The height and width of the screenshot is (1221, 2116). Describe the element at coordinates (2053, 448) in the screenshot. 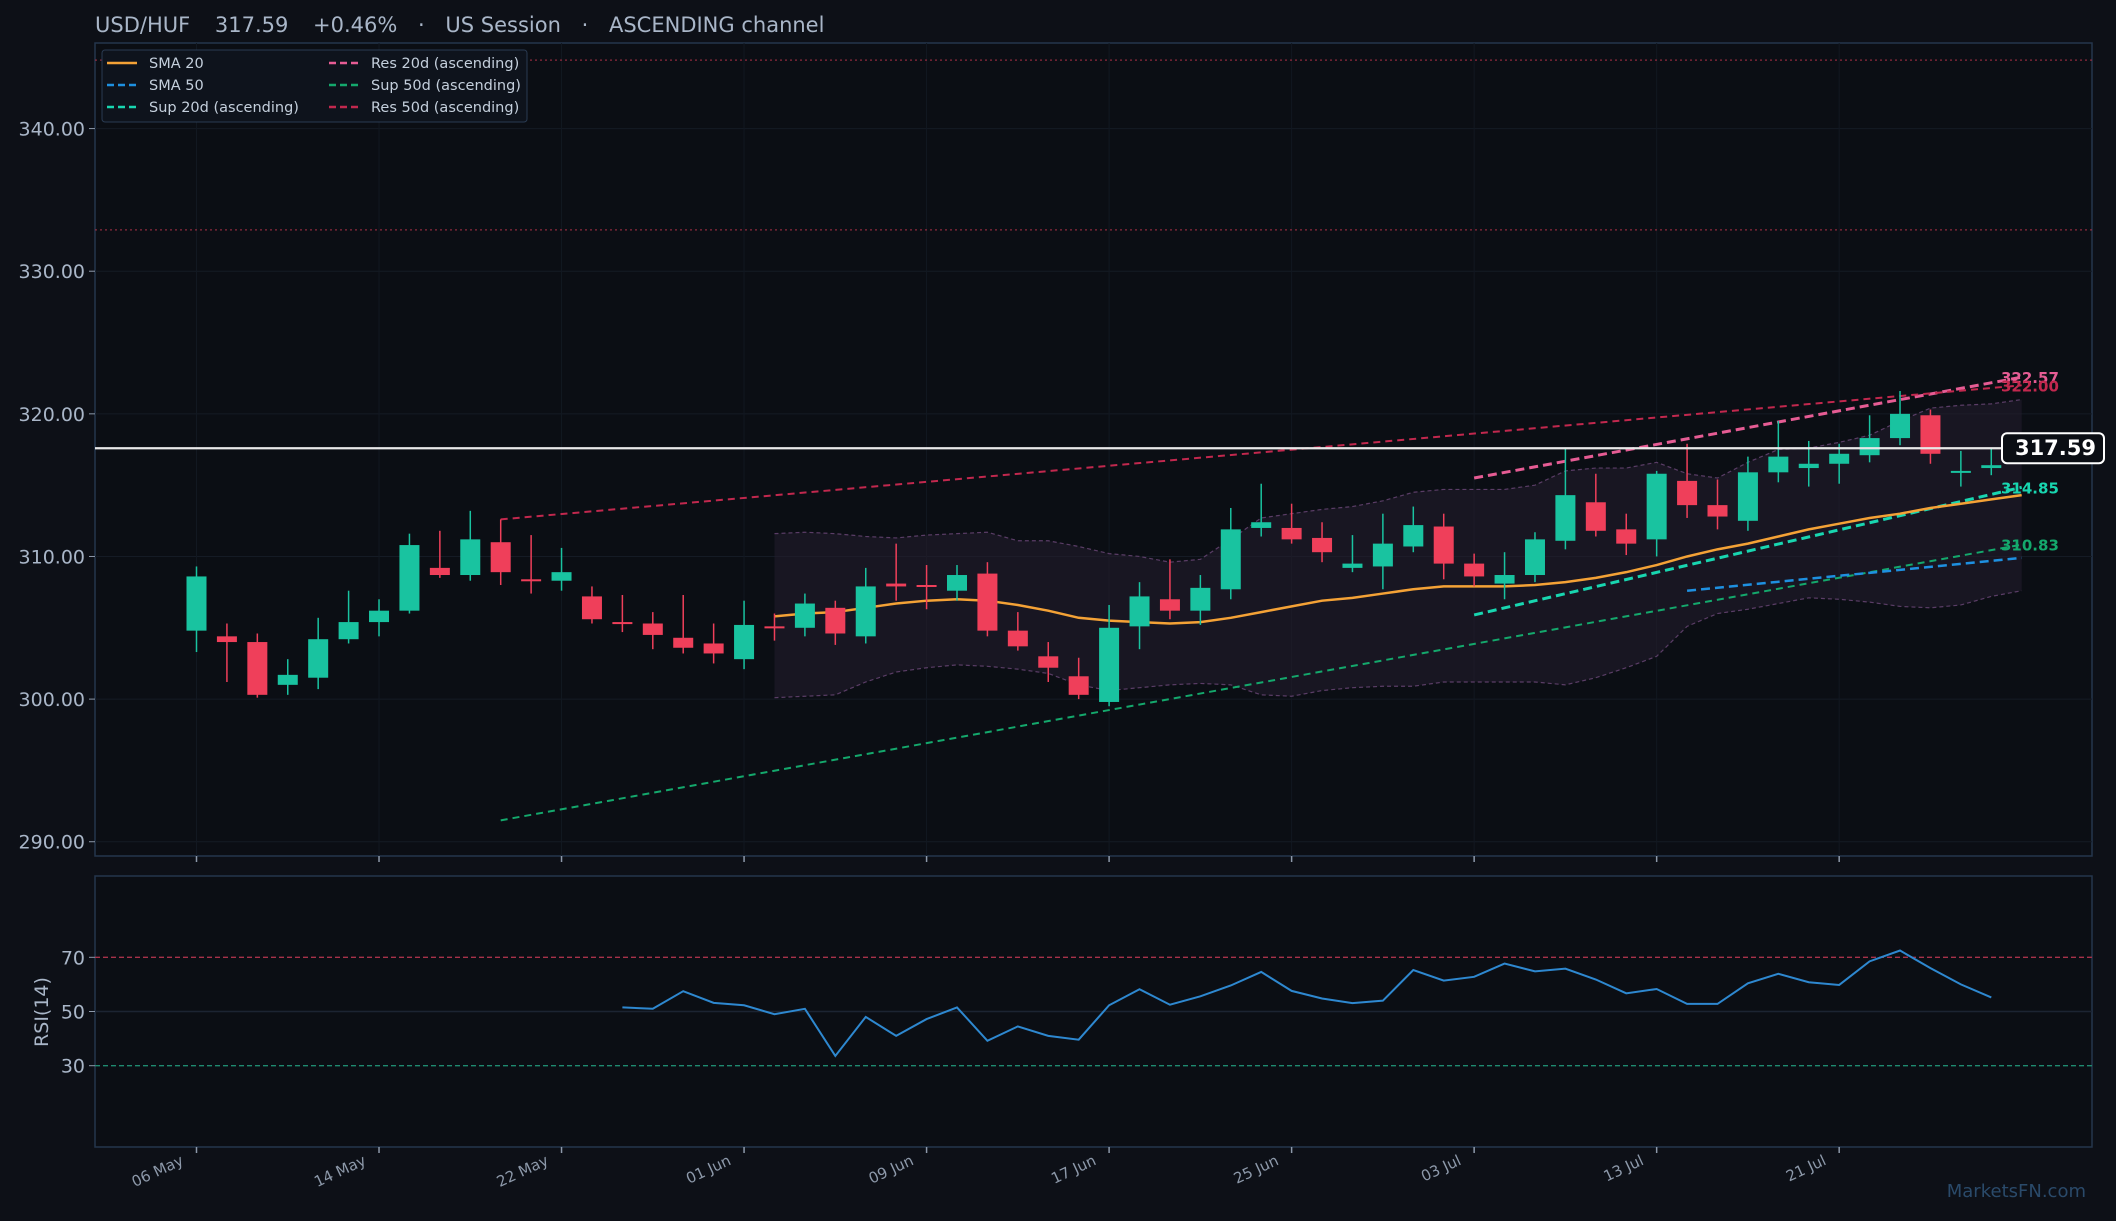

I see `last-price-tag` at that location.